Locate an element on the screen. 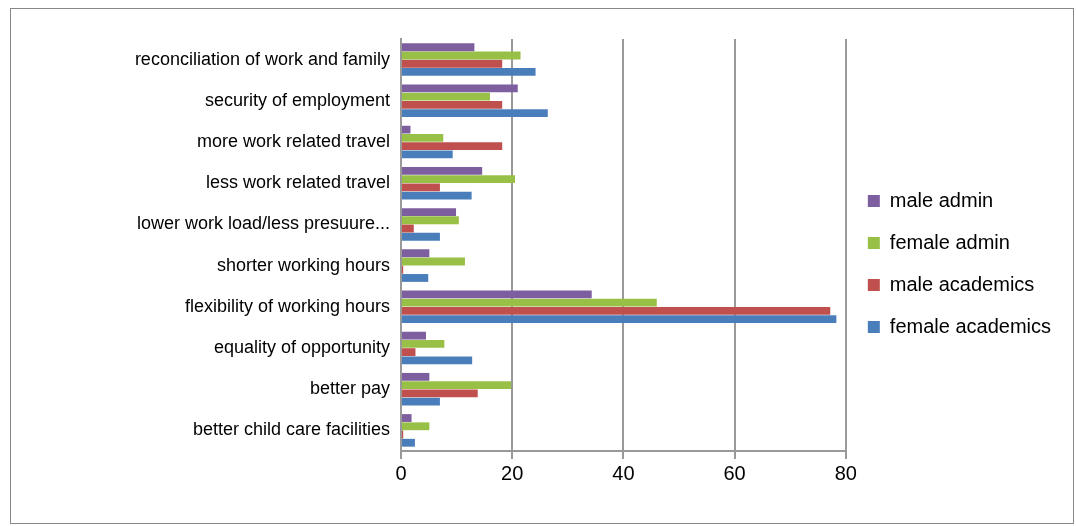  x-tick-label: 40 is located at coordinates (623, 472).